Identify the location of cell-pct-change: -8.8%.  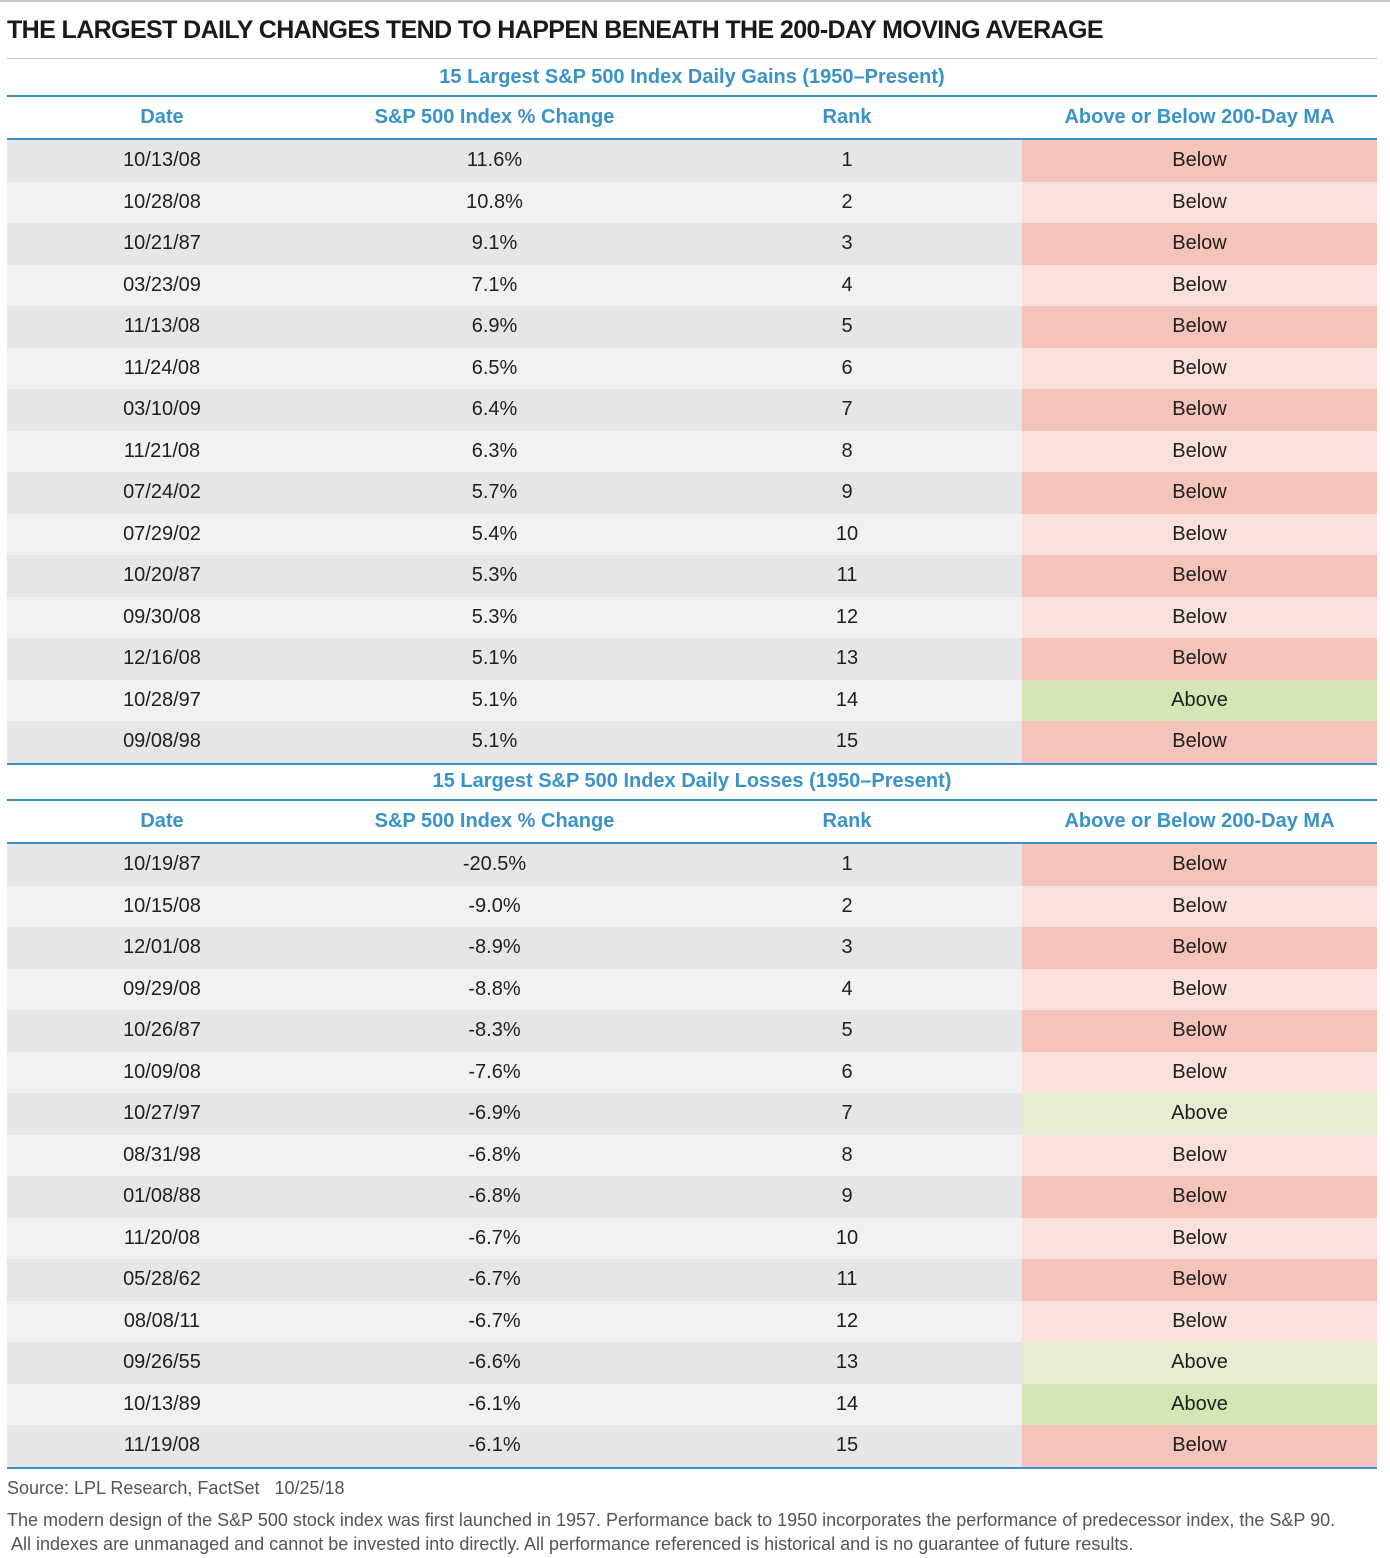
(494, 988).